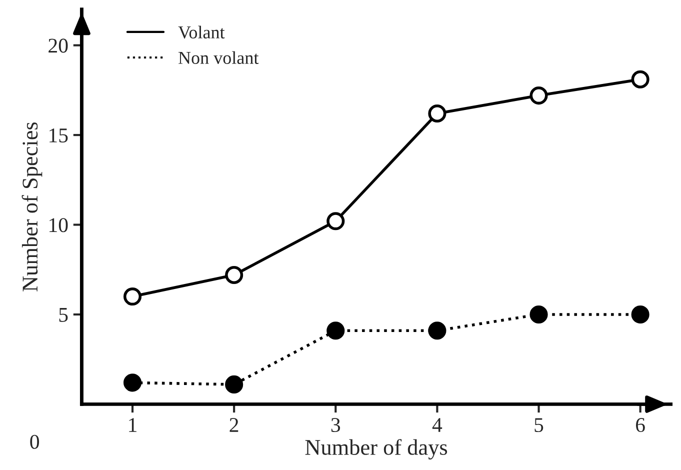 Image resolution: width=681 pixels, height=470 pixels. I want to click on y-tick-label: 20, so click(58, 45).